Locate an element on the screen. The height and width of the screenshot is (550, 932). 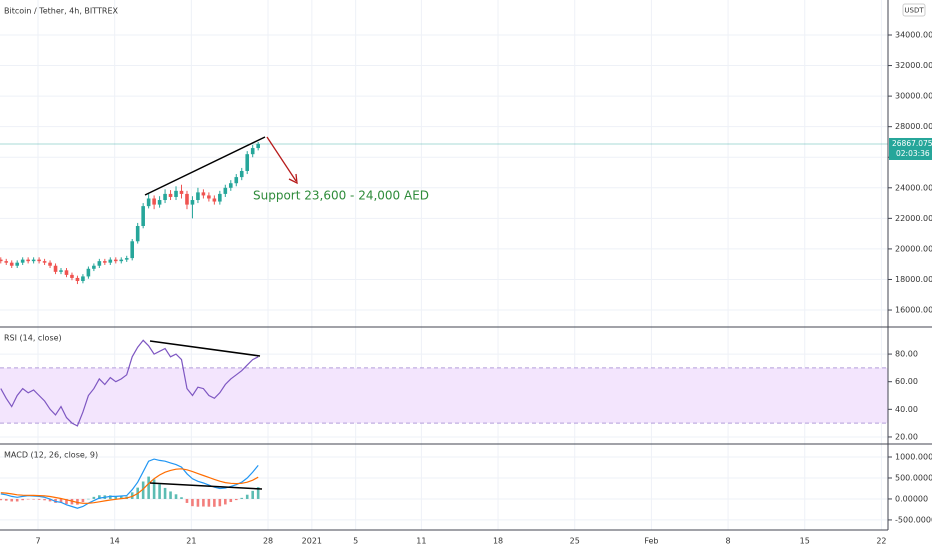
last-price-box is located at coordinates (910, 148).